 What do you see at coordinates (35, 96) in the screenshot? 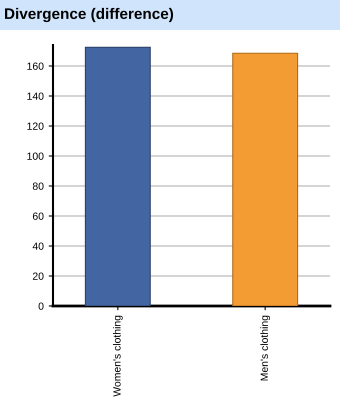
I see `y-tick-label: 140` at bounding box center [35, 96].